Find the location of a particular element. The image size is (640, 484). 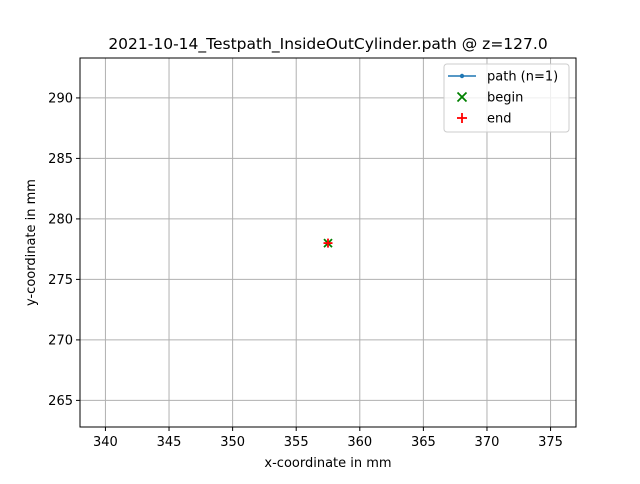

y-tick-label: 270 is located at coordinates (60, 340).